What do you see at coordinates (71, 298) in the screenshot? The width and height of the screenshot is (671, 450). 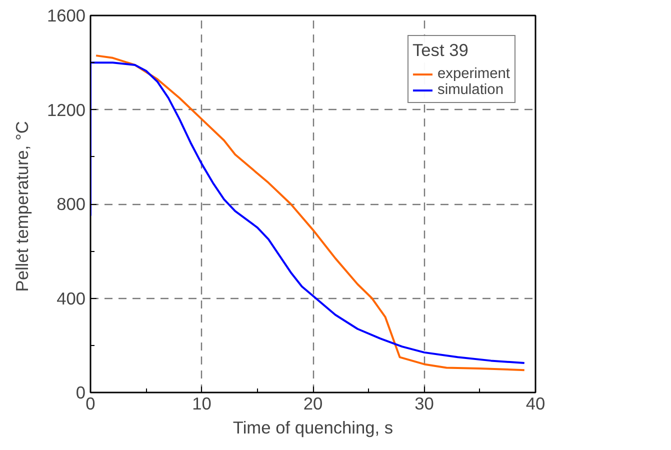 I see `y-tick-label: 400` at bounding box center [71, 298].